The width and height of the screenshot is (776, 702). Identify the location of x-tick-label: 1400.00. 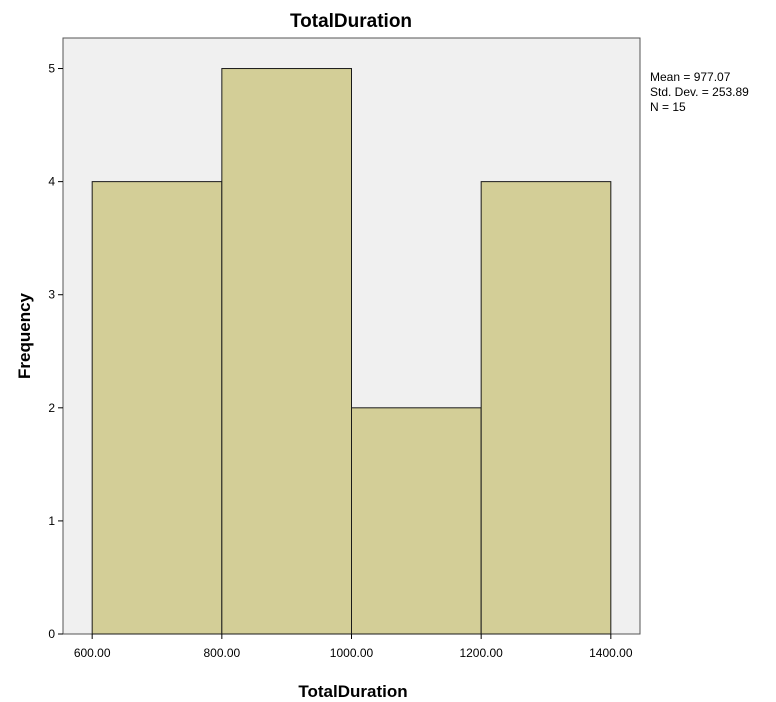
(611, 653).